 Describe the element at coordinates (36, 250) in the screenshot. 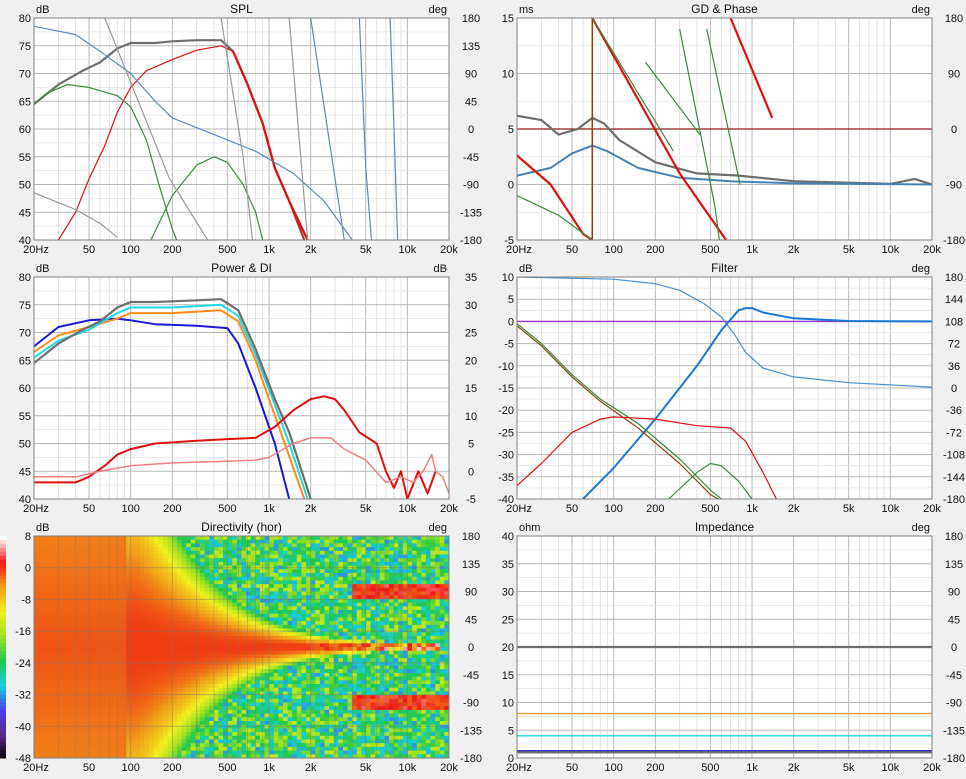

I see `x-tick-label: 20Hz` at that location.